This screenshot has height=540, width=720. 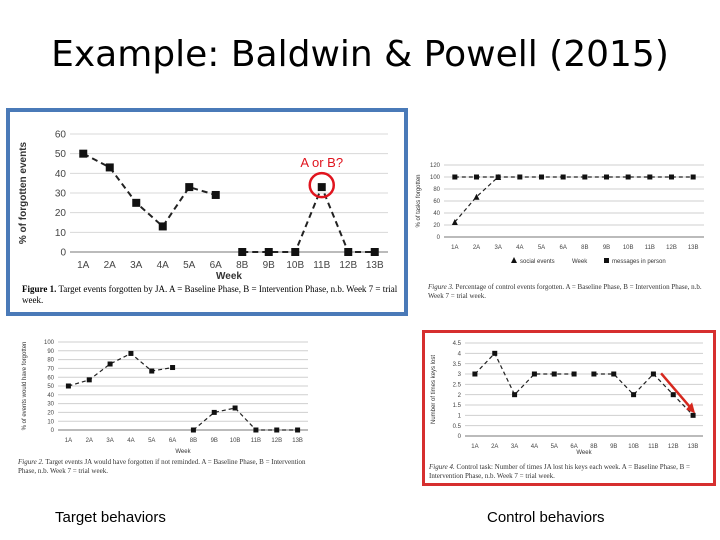 What do you see at coordinates (546, 517) in the screenshot?
I see `control-behaviors-label: Control behaviors` at bounding box center [546, 517].